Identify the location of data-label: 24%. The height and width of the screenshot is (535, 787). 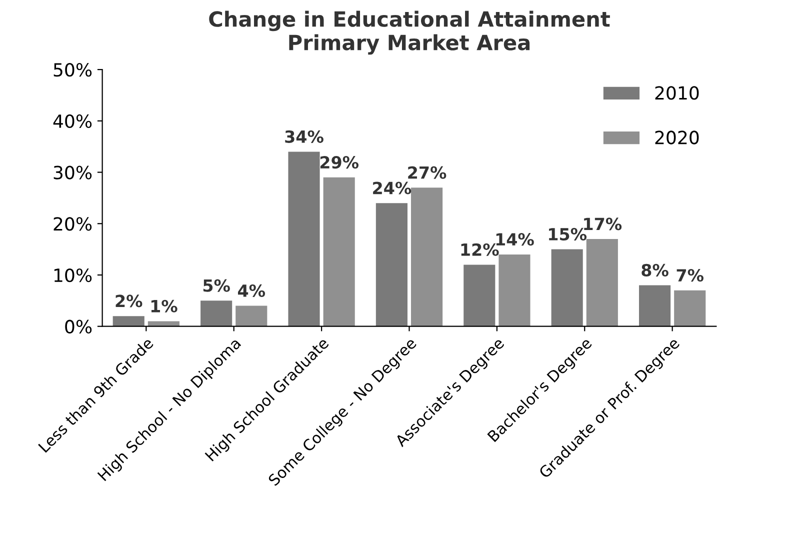
(392, 188).